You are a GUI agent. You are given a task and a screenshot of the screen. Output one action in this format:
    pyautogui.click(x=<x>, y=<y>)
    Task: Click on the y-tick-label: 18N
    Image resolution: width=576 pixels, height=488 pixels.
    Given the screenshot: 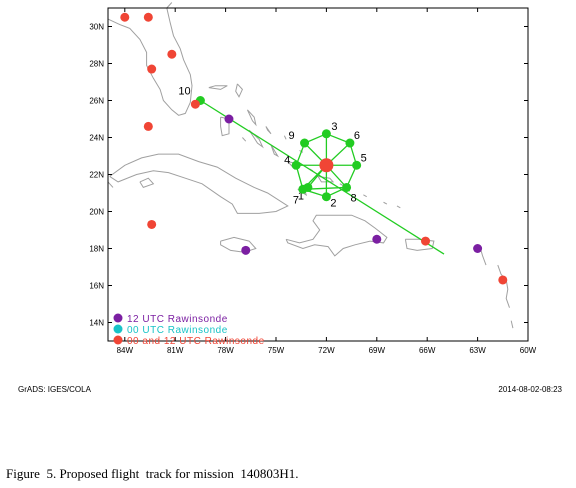 What is the action you would take?
    pyautogui.click(x=96, y=249)
    